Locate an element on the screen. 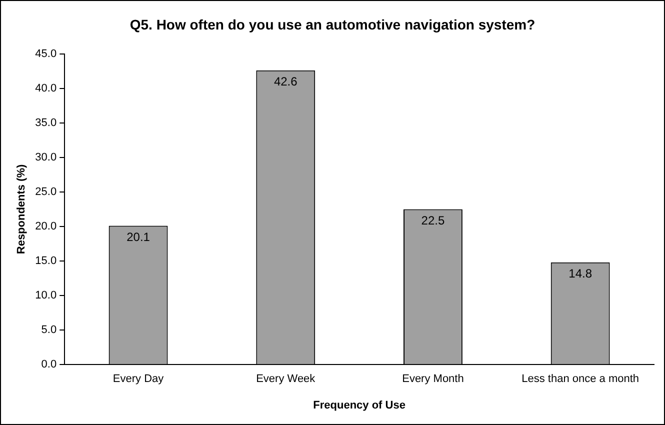 The width and height of the screenshot is (665, 425). y-tick-label: 25.0 is located at coordinates (46, 192).